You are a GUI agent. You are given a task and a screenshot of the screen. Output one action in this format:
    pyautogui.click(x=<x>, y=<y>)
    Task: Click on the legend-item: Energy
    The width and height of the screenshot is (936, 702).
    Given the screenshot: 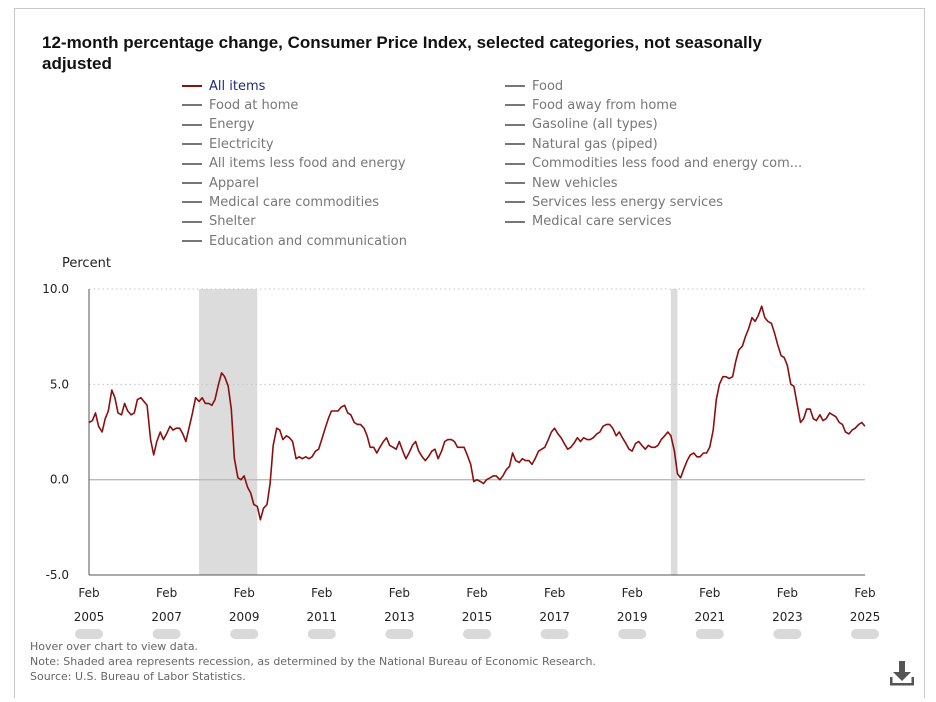 What is the action you would take?
    pyautogui.click(x=218, y=125)
    